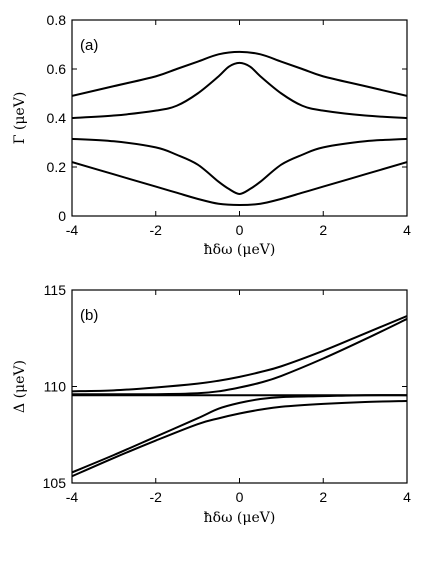 The image size is (436, 569). Describe the element at coordinates (57, 118) in the screenshot. I see `y-tick-label: 0.4` at that location.